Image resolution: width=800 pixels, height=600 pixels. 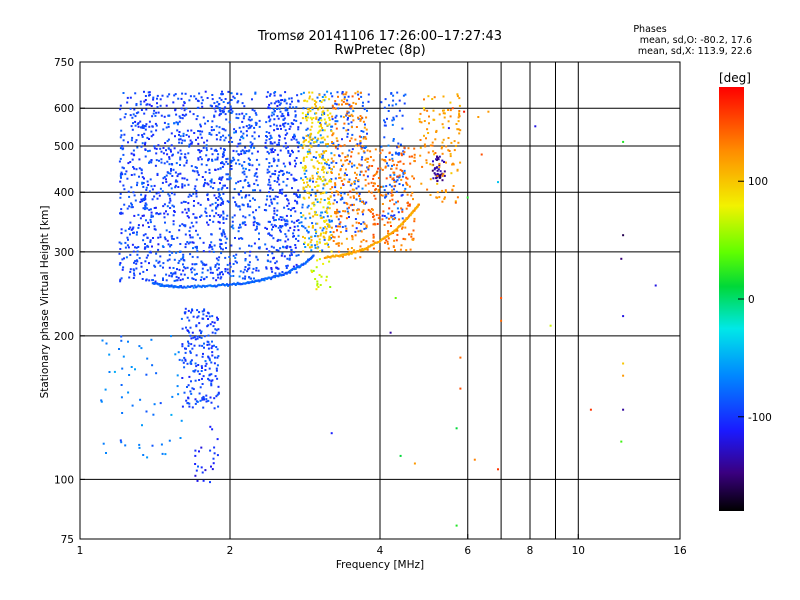 What do you see at coordinates (64, 253) in the screenshot?
I see `y-tick-label: 300` at bounding box center [64, 253].